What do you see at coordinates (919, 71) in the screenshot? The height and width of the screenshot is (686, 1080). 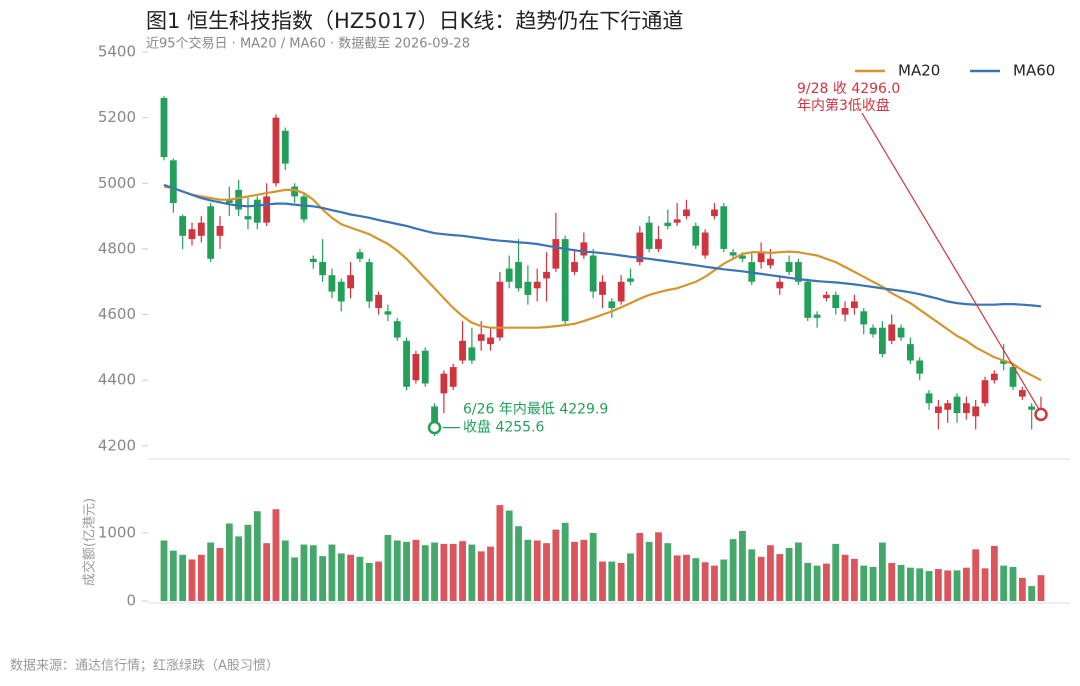 I see `legend-label: MA20` at bounding box center [919, 71].